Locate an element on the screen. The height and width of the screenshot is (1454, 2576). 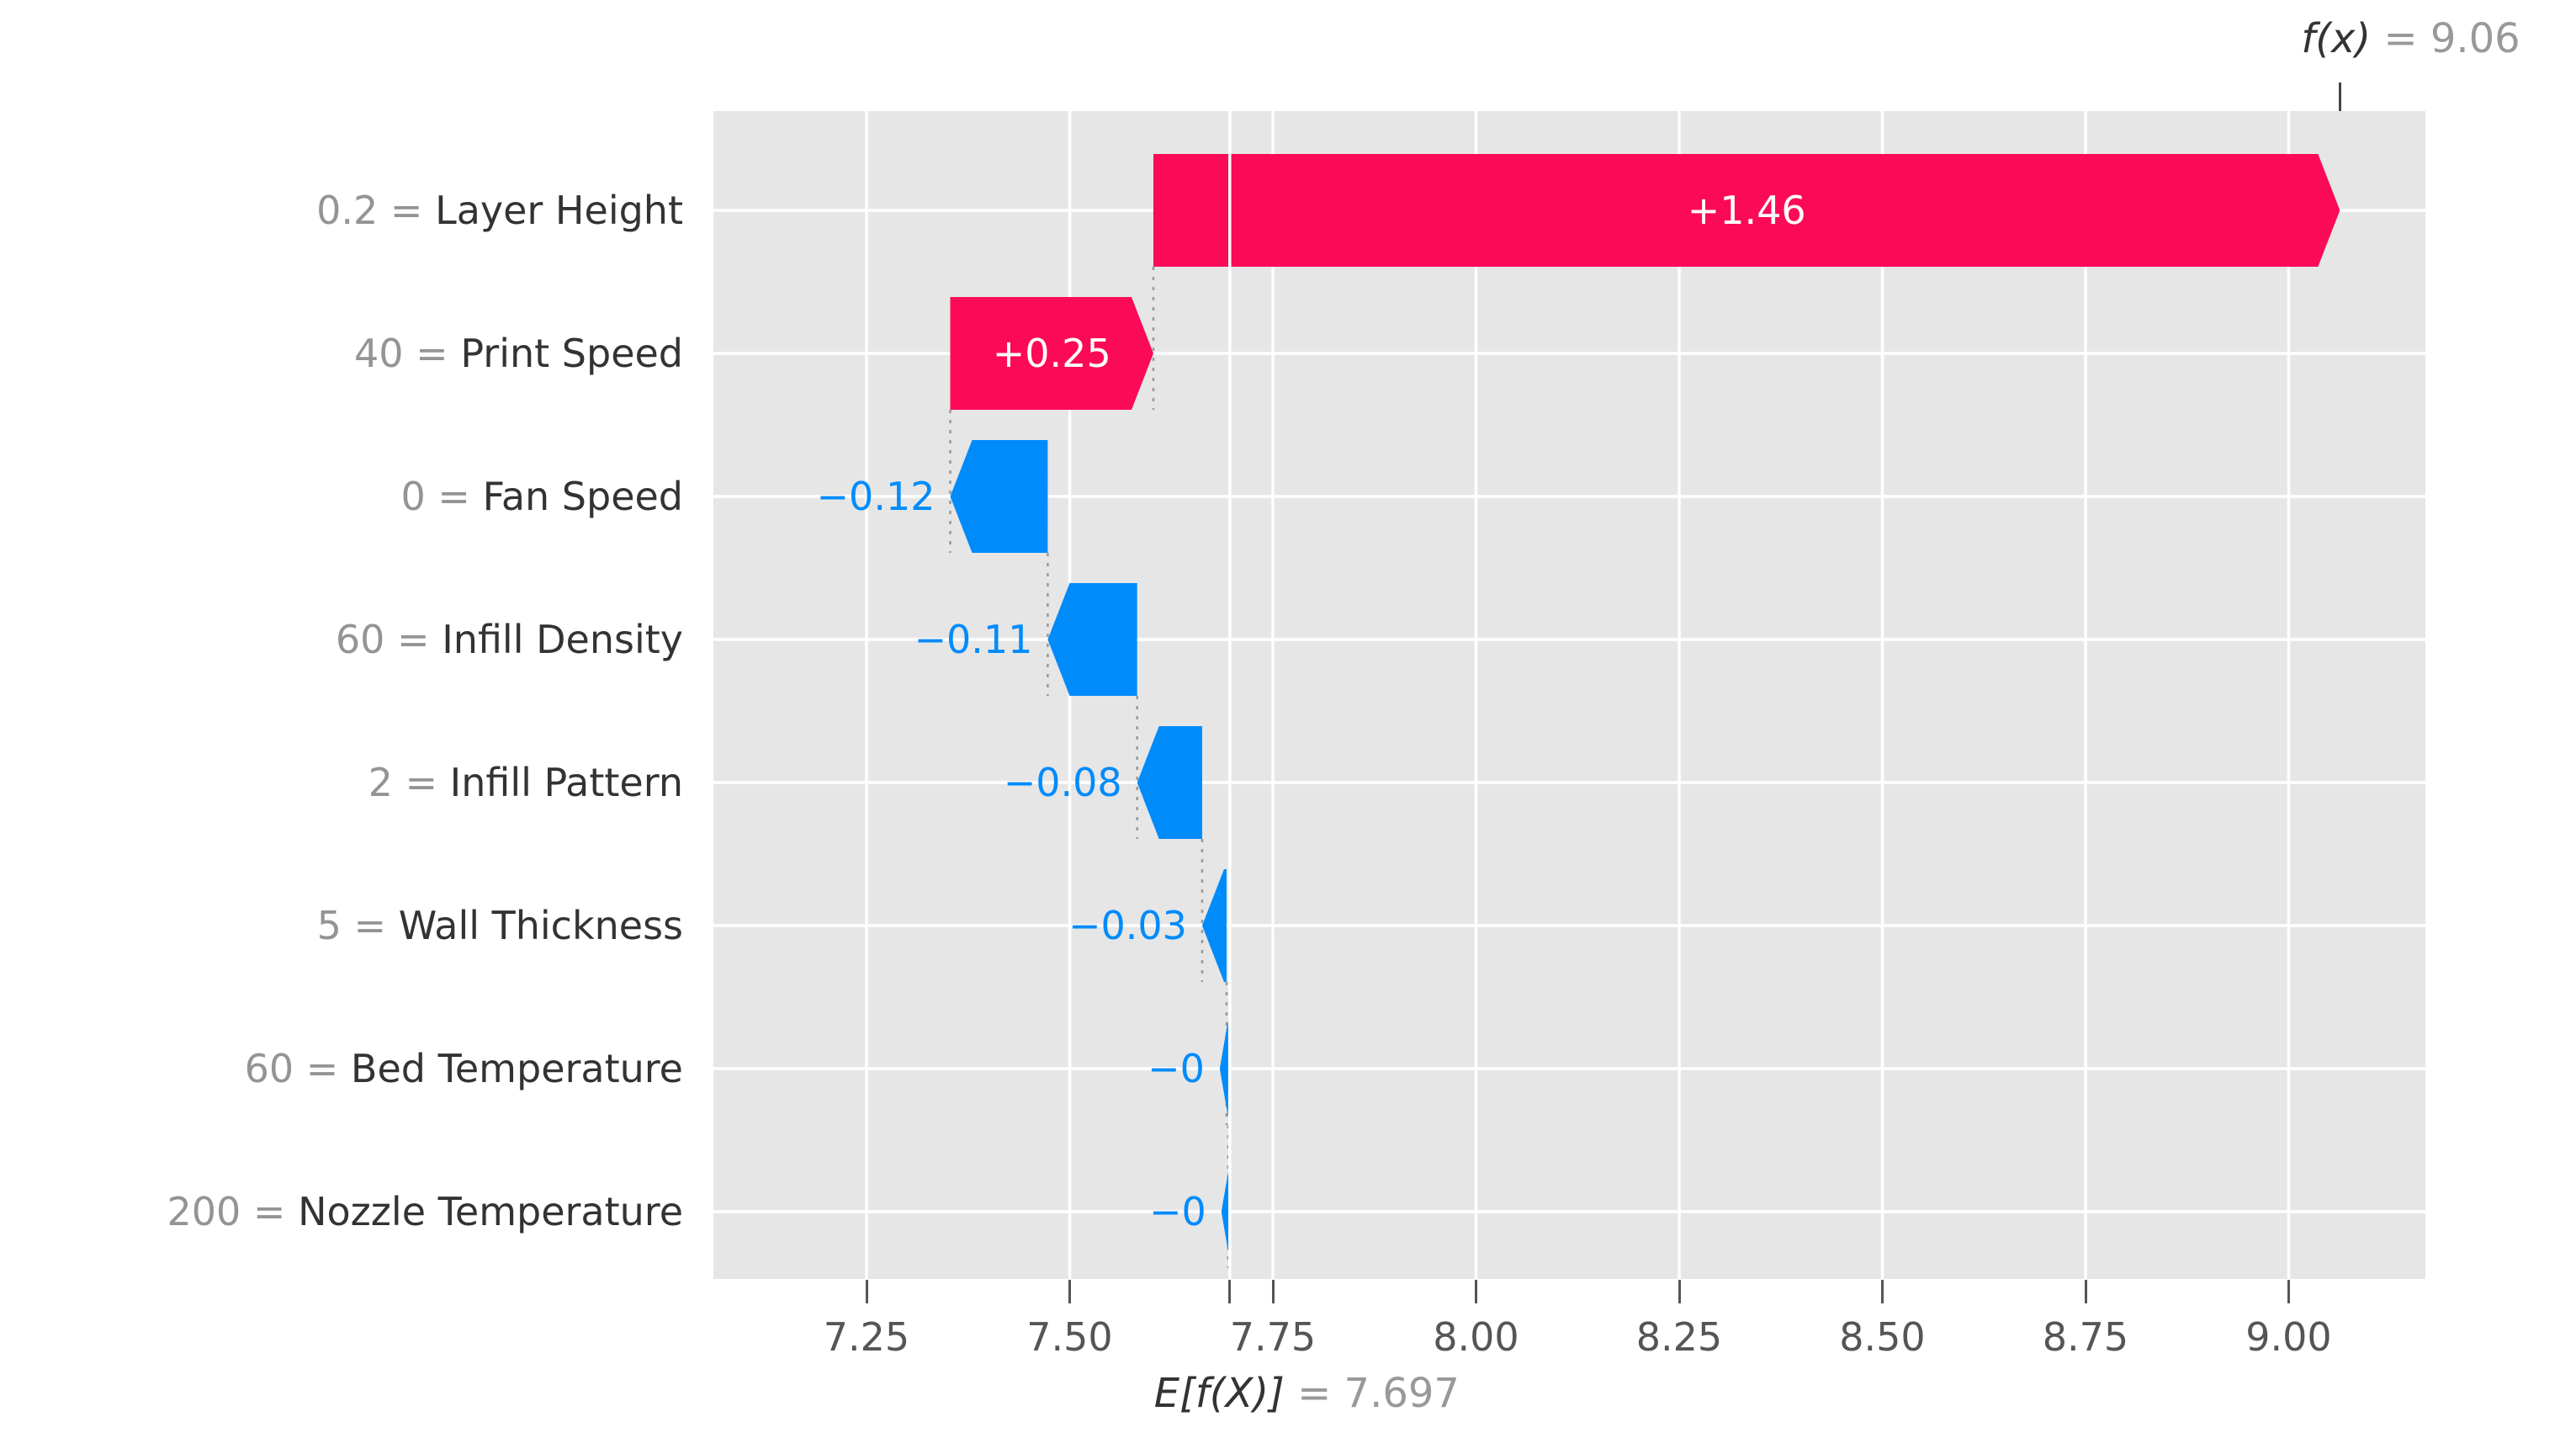
feature-name: Layer Height is located at coordinates (559, 211).